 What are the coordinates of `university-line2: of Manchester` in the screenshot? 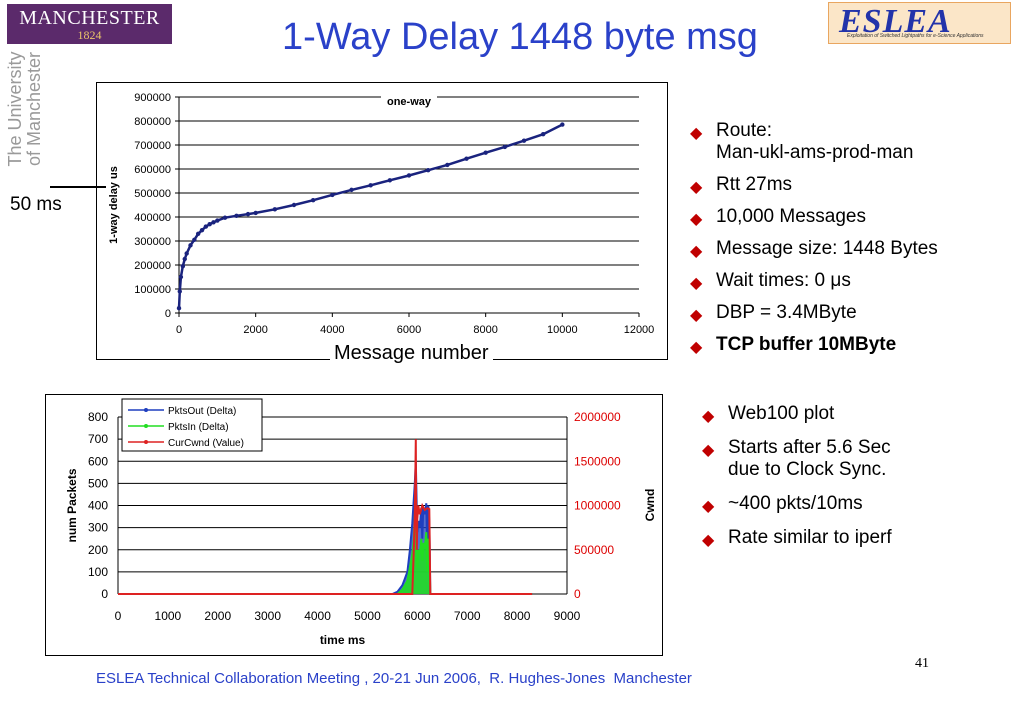 It's located at (34, 109).